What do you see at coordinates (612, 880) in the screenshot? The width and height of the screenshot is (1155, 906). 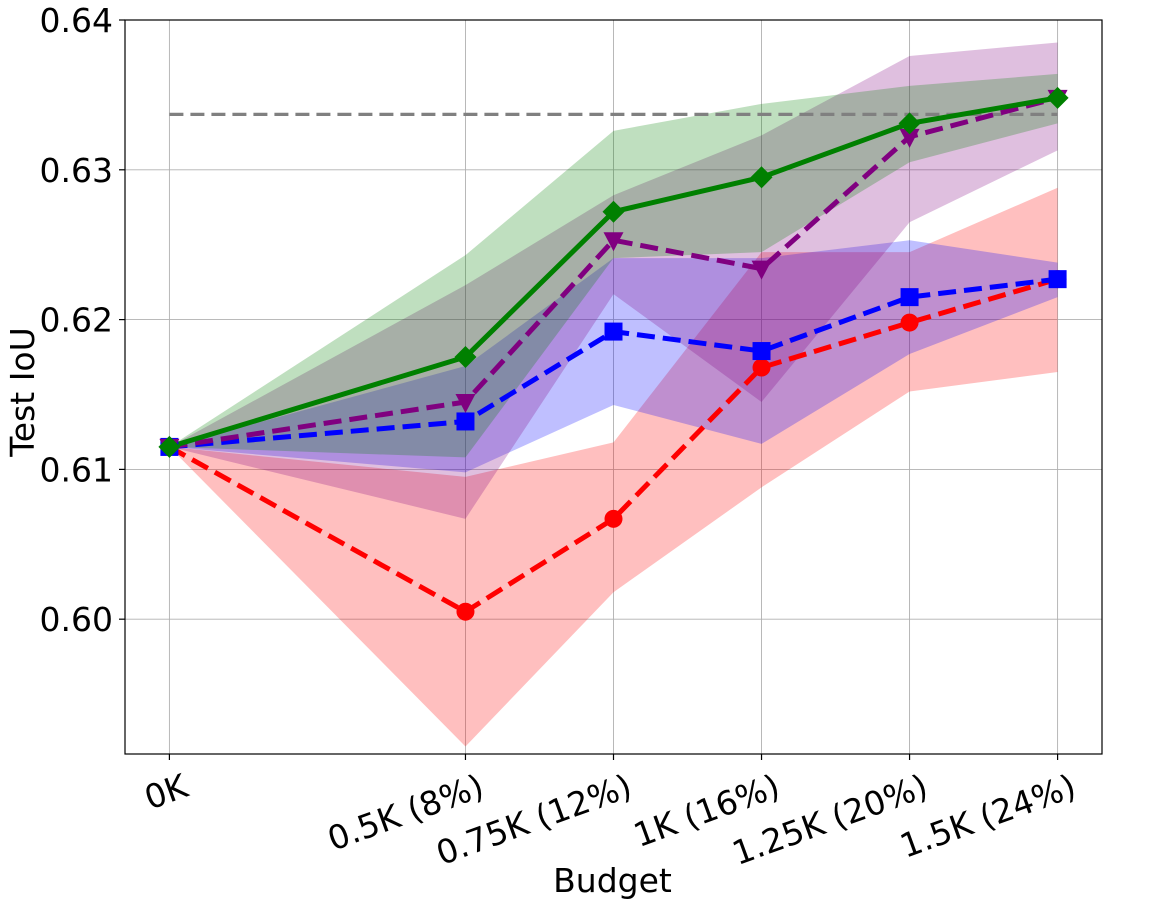 I see `x-axis-title: Budget` at bounding box center [612, 880].